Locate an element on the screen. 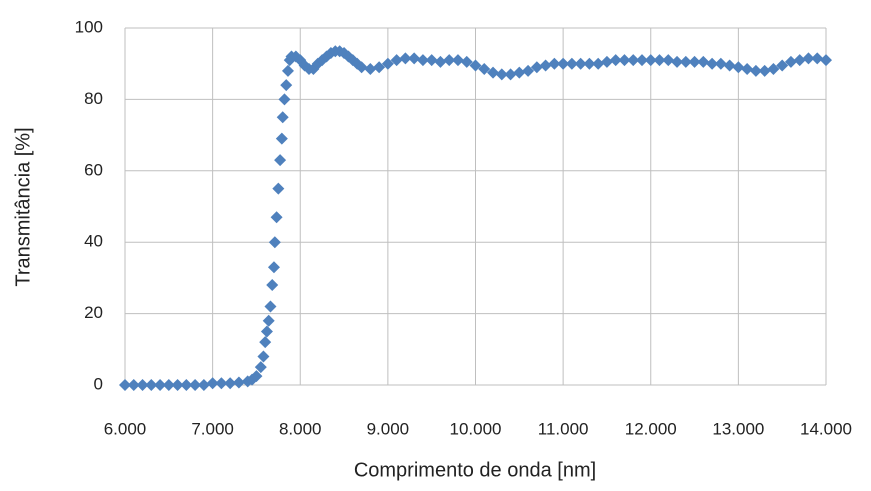 Image resolution: width=871 pixels, height=491 pixels. x-tick-label: 6.000 is located at coordinates (125, 428).